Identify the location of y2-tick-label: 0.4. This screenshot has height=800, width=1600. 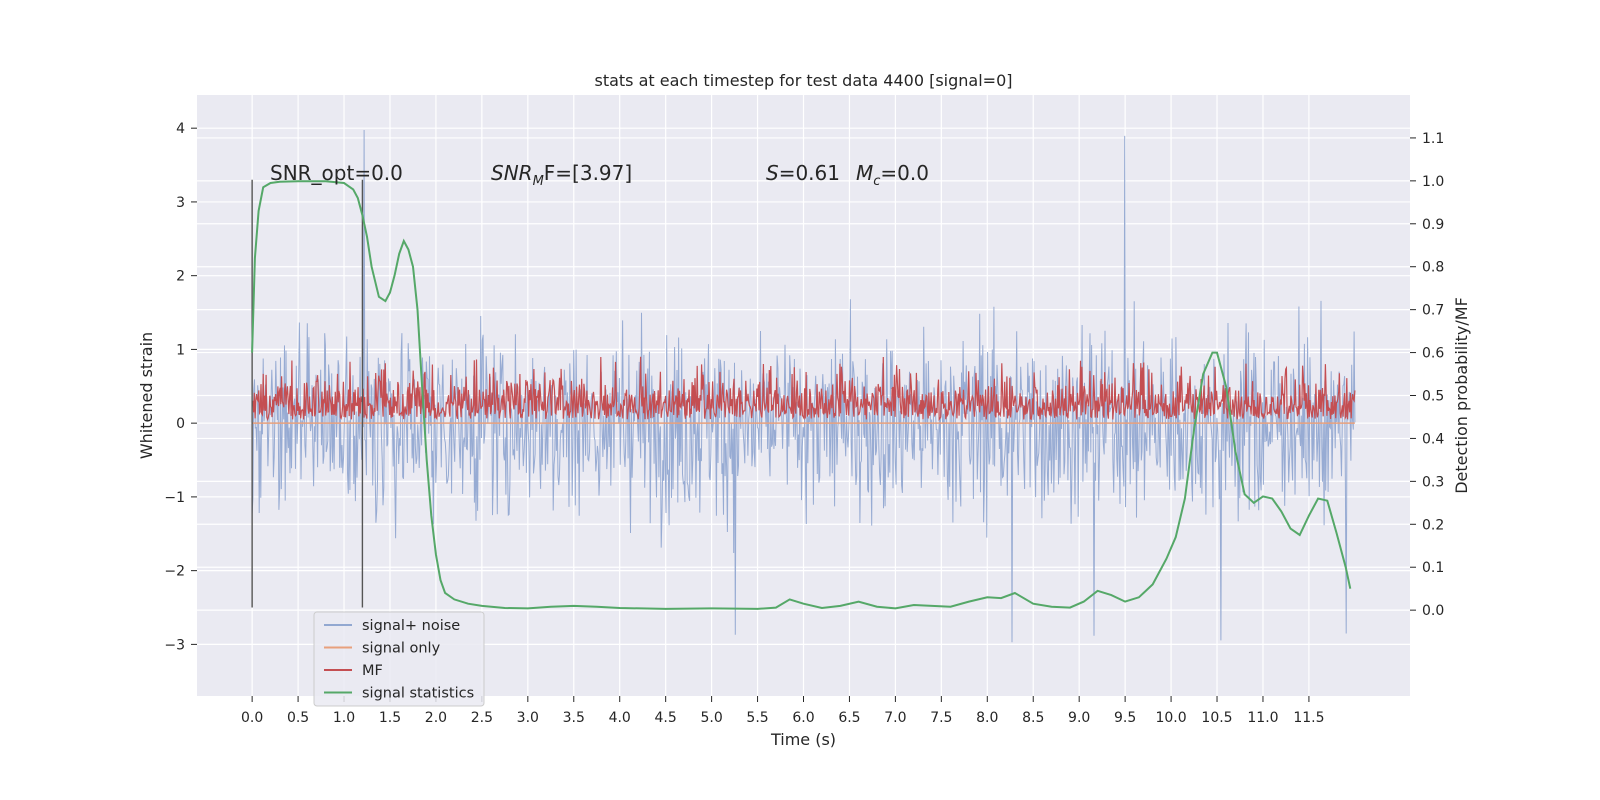
(1433, 439).